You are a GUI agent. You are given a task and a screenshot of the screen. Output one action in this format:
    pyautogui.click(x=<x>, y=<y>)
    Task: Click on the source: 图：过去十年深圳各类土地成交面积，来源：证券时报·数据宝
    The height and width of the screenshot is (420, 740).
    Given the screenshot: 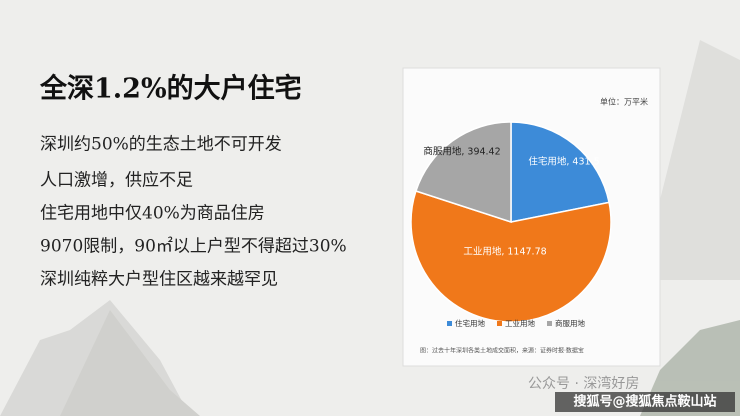 What is the action you would take?
    pyautogui.click(x=502, y=351)
    